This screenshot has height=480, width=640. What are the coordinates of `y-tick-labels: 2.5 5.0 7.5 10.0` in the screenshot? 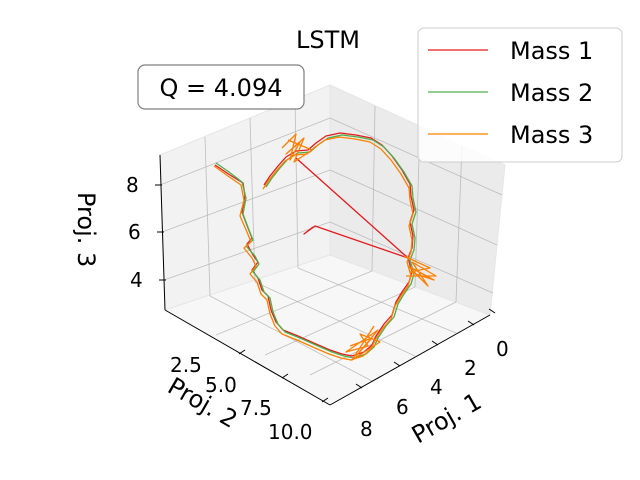 It's located at (241, 398).